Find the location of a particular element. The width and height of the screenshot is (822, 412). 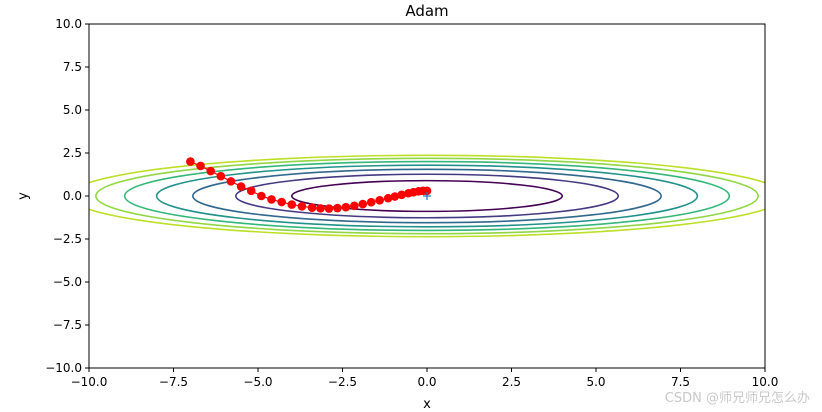

watermark: CSDN @师兄师兄怎么办 is located at coordinates (737, 398).